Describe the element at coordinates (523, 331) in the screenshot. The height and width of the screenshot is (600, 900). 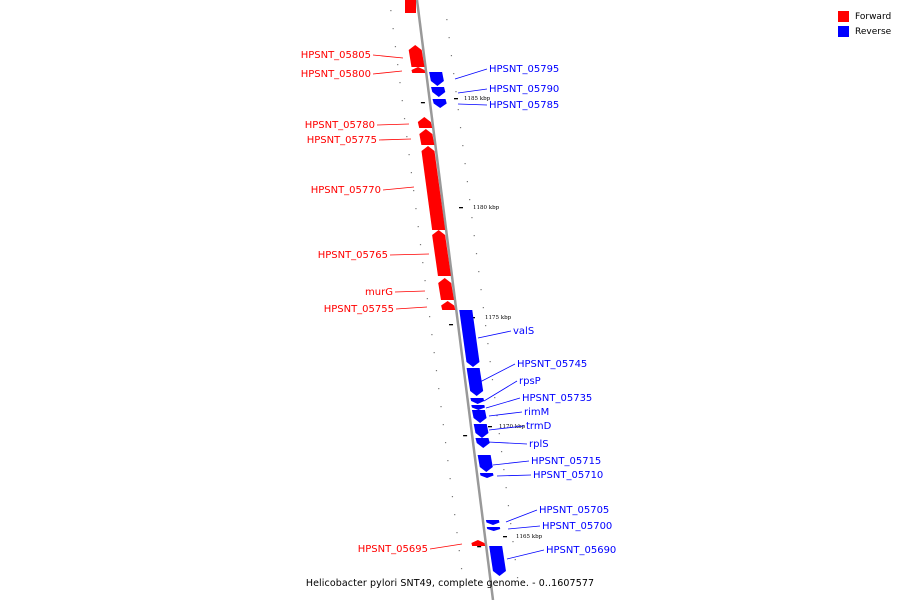
I see `gene-label: valS` at that location.